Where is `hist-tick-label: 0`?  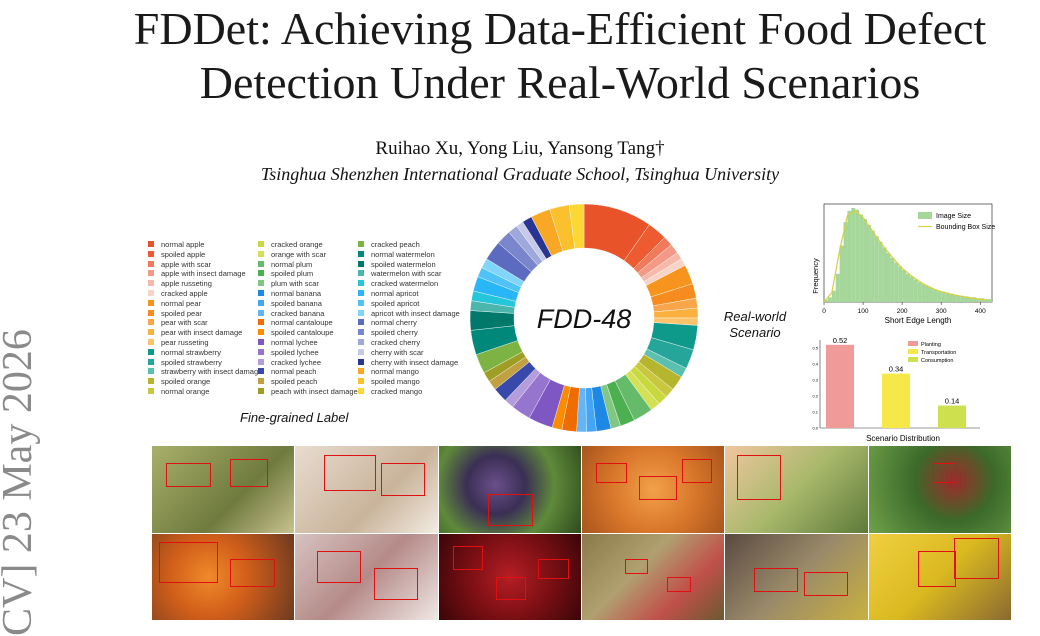
hist-tick-label: 0 is located at coordinates (824, 311).